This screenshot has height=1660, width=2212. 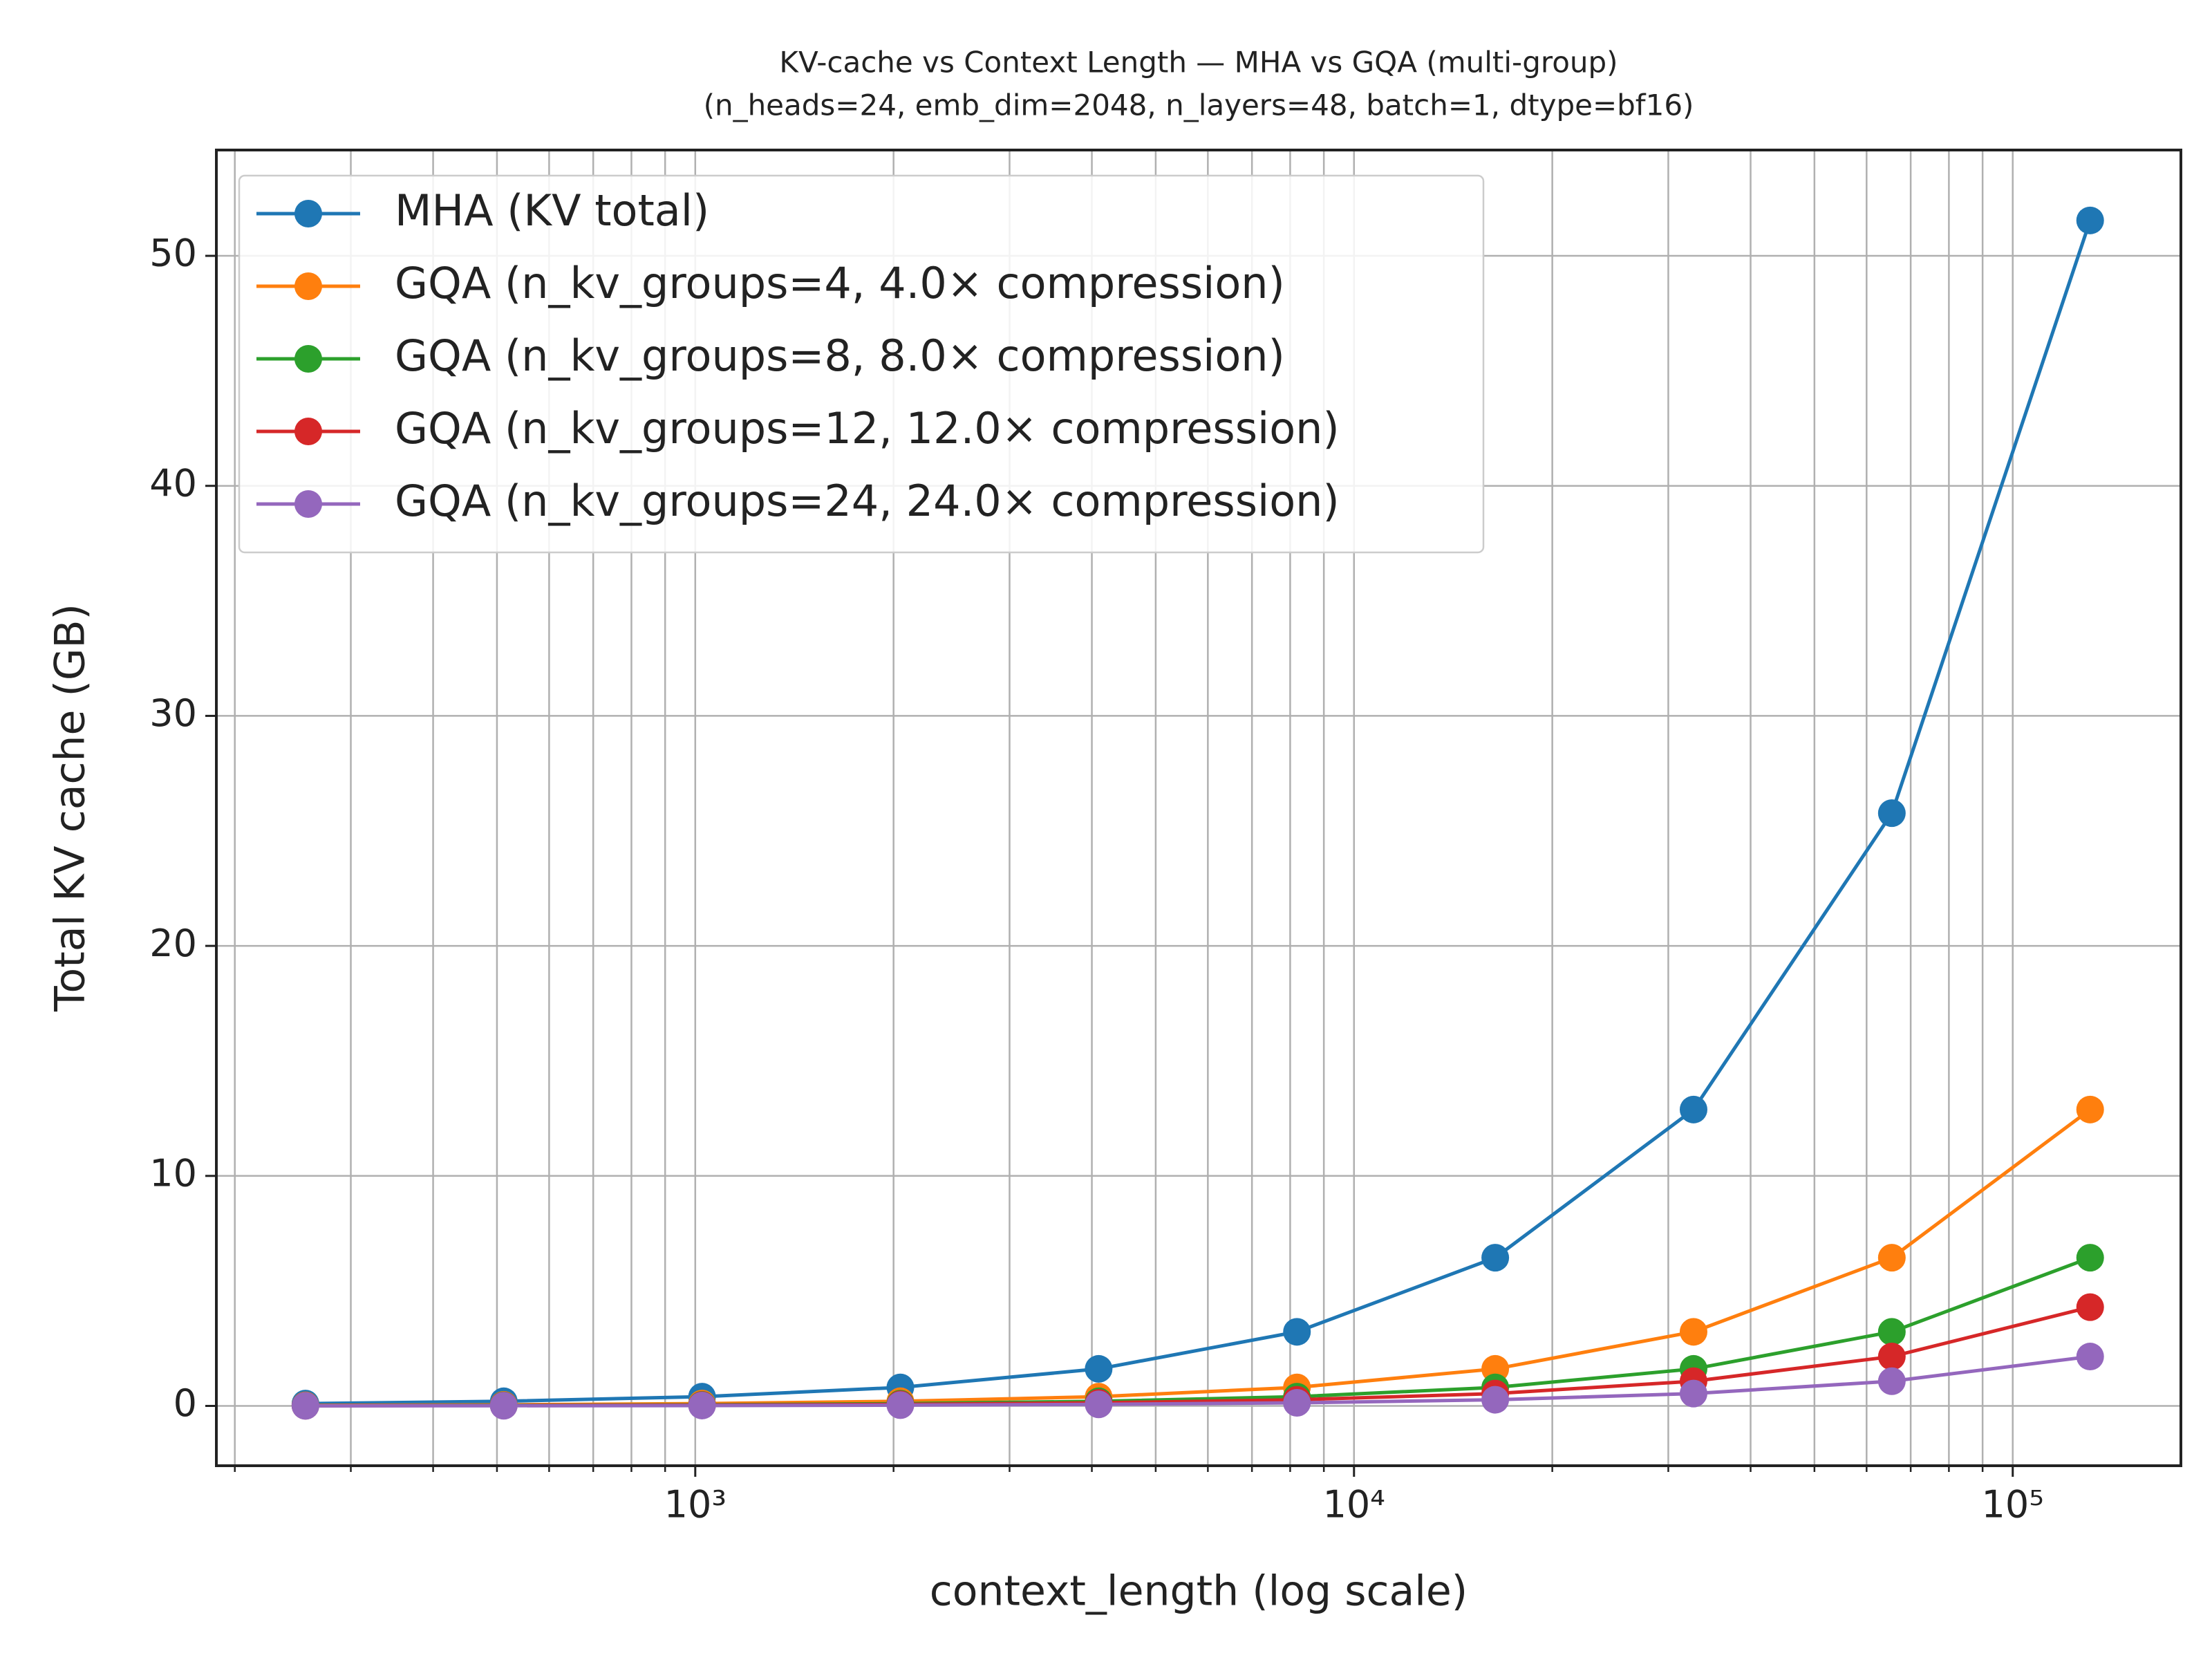 What do you see at coordinates (868, 428) in the screenshot?
I see `legend-label: GQA (n_kv_groups=12, 12.0× compression)` at bounding box center [868, 428].